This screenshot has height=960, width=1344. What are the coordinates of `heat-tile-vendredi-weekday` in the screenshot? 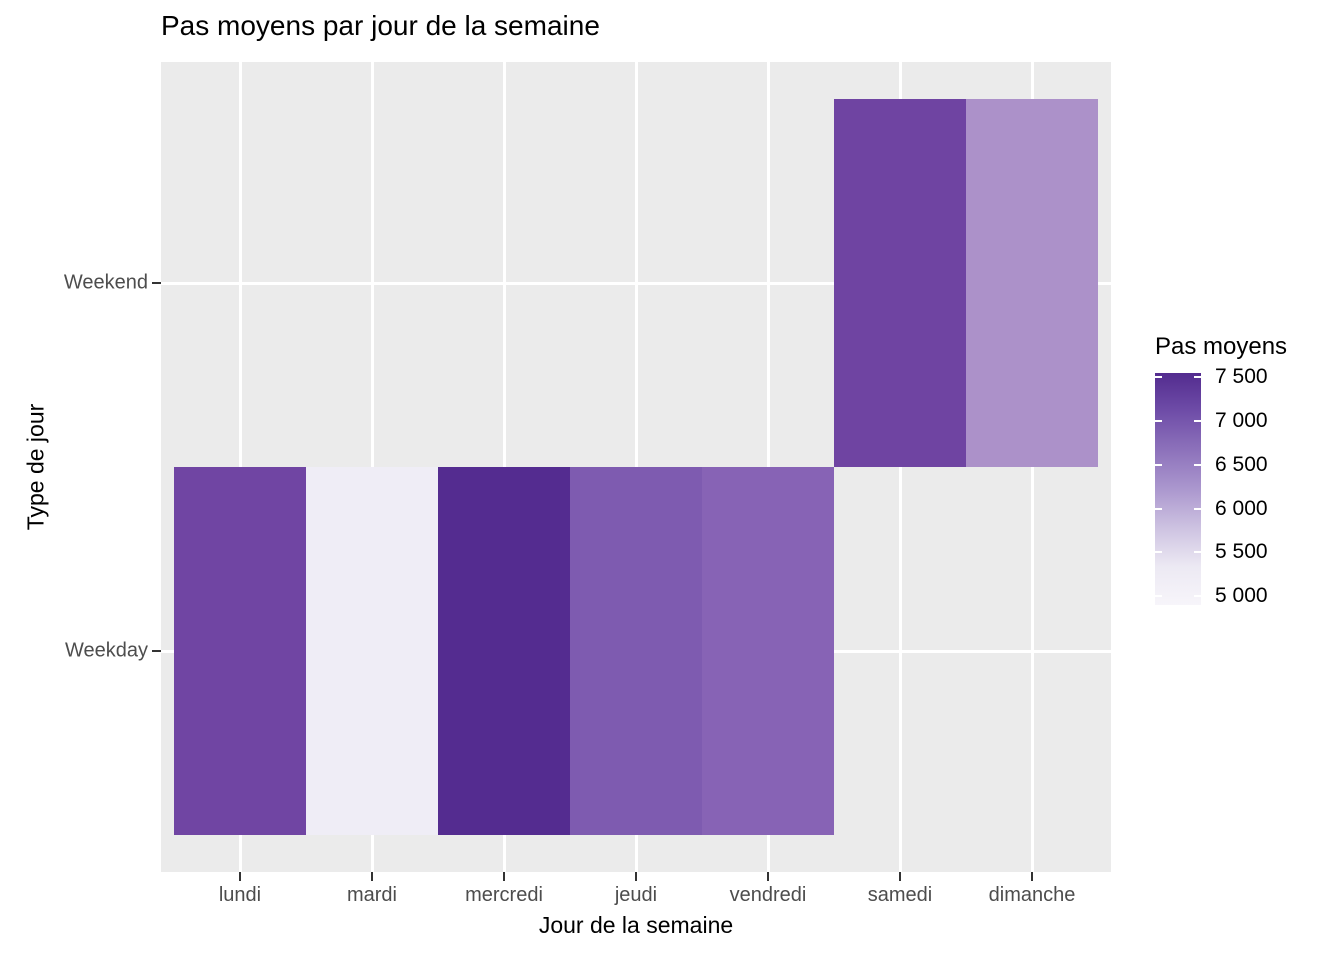 It's located at (768, 651).